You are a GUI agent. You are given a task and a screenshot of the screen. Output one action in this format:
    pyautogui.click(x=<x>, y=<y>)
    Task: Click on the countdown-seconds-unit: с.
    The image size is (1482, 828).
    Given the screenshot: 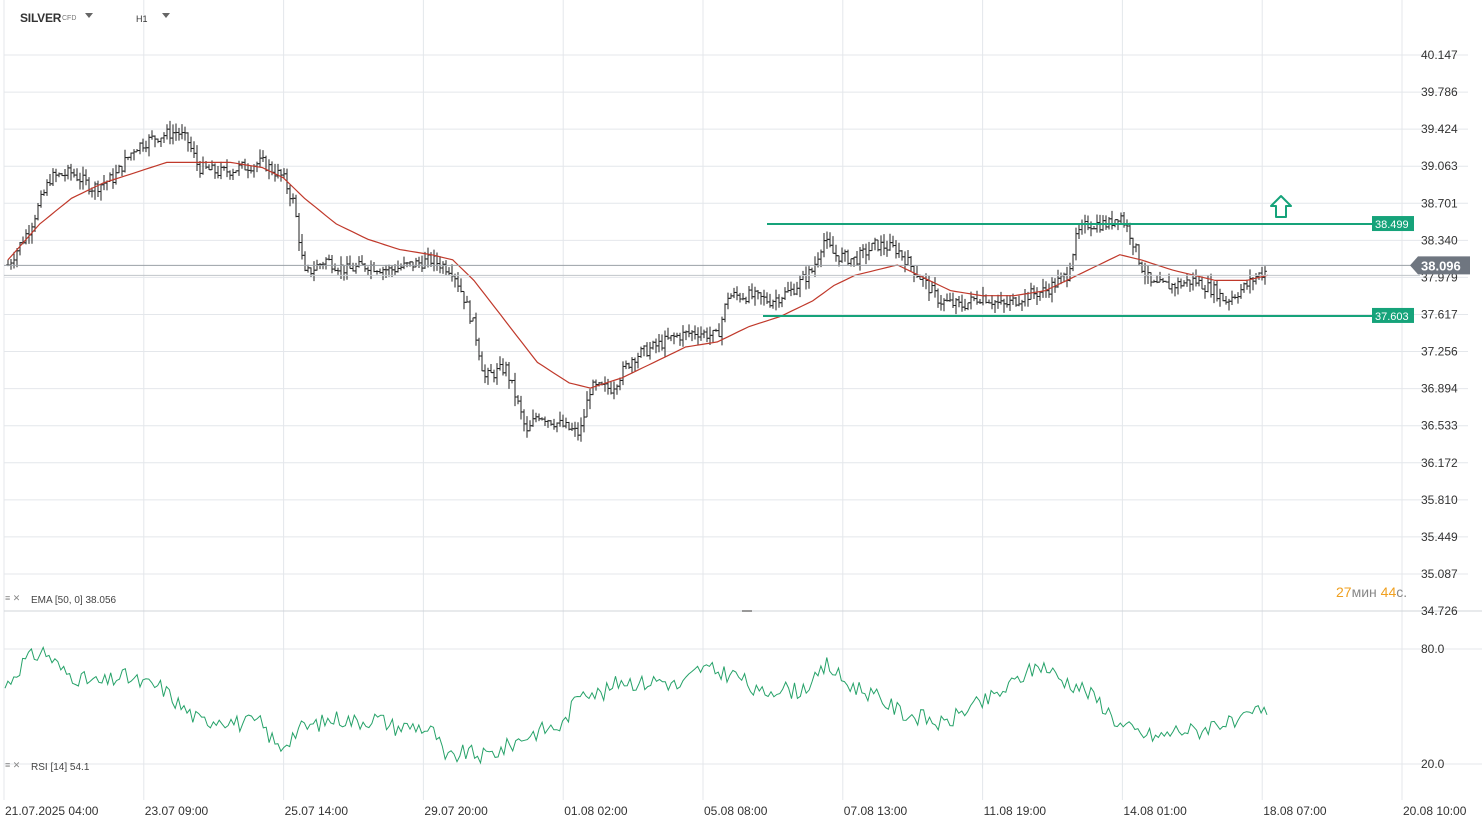 What is the action you would take?
    pyautogui.click(x=1402, y=592)
    